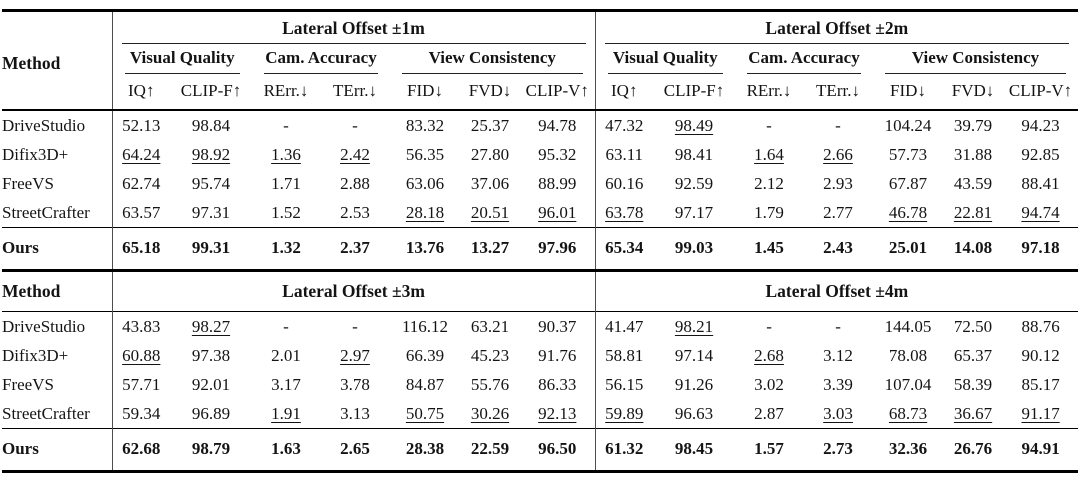 This screenshot has width=1080, height=486. I want to click on value-cell: 57.71, so click(141, 385).